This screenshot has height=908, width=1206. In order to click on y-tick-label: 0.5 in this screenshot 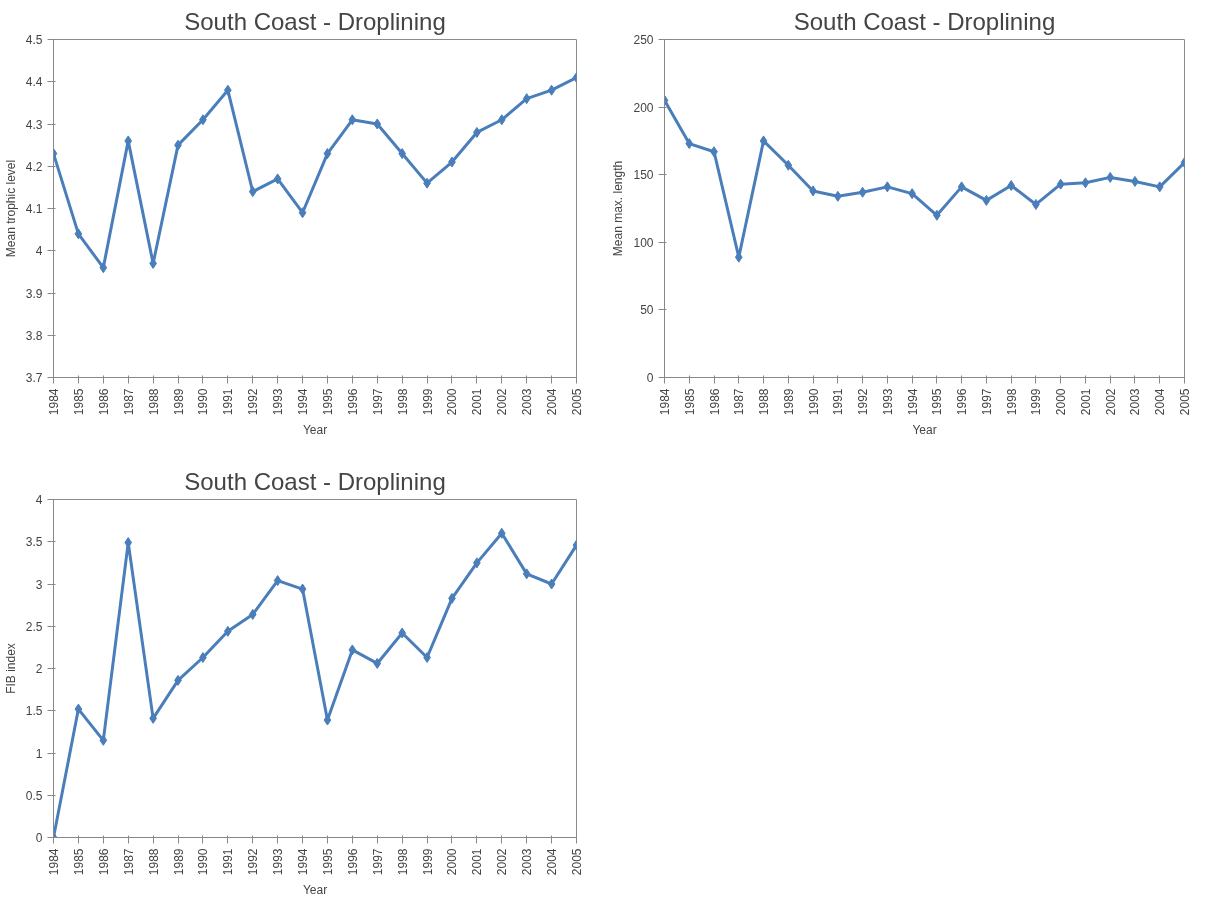, I will do `click(34, 795)`.